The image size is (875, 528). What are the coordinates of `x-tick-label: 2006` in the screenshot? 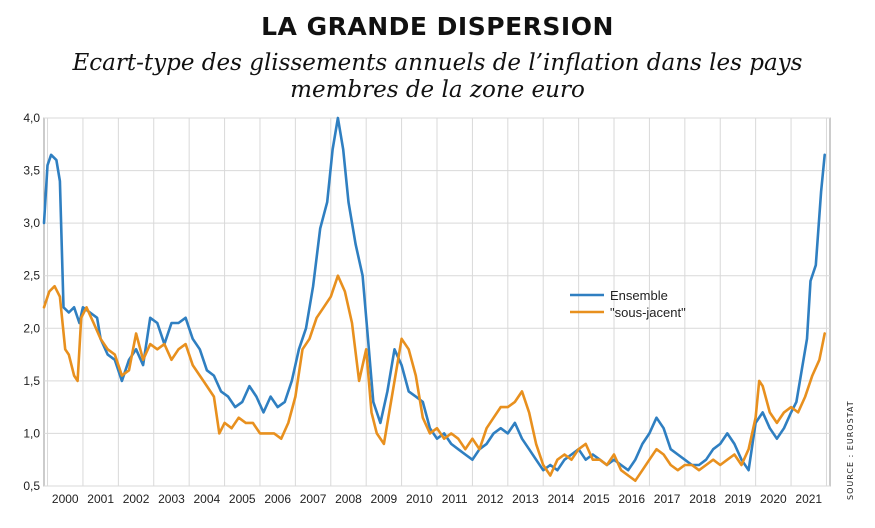 It's located at (277, 499).